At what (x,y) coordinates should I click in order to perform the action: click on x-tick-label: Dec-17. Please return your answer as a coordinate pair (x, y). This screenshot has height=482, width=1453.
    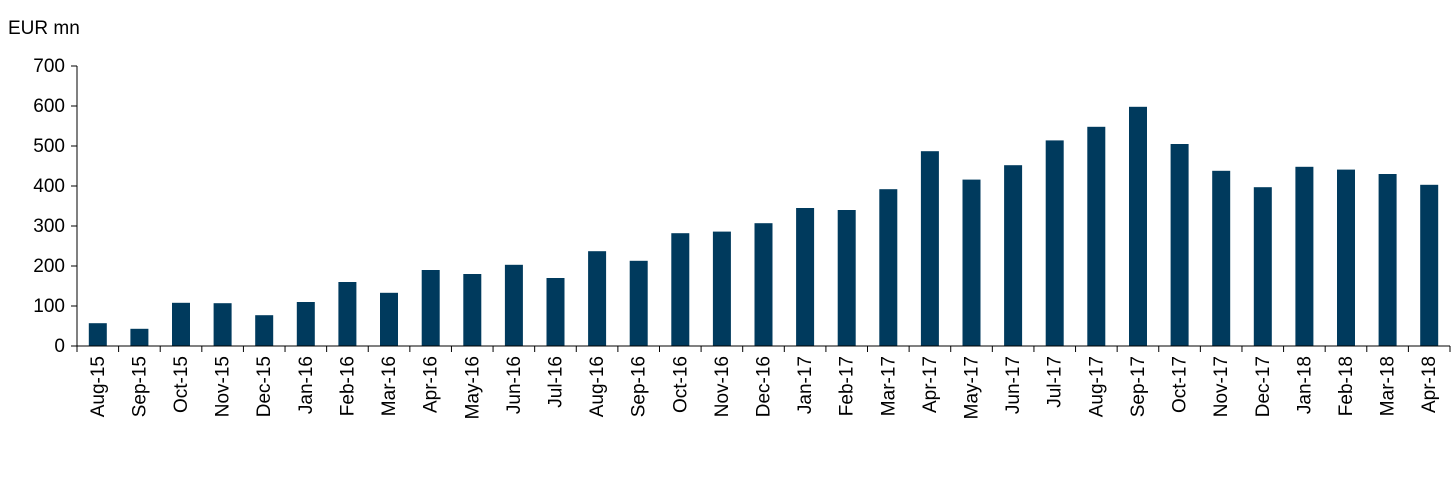
    Looking at the image, I should click on (1263, 386).